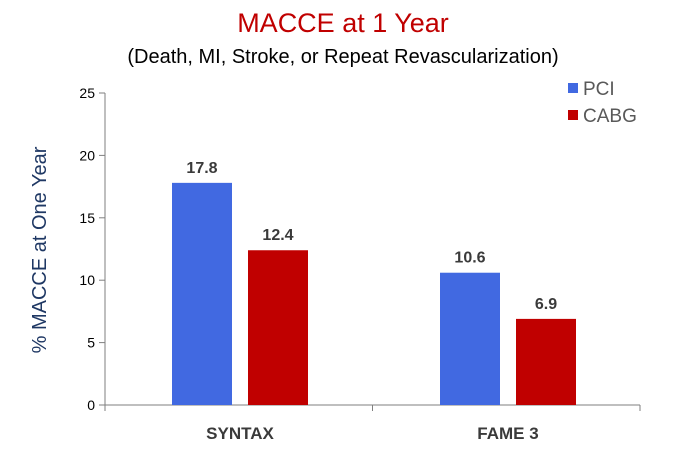 The width and height of the screenshot is (686, 458). Describe the element at coordinates (573, 115) in the screenshot. I see `legend-swatch-cabg` at that location.